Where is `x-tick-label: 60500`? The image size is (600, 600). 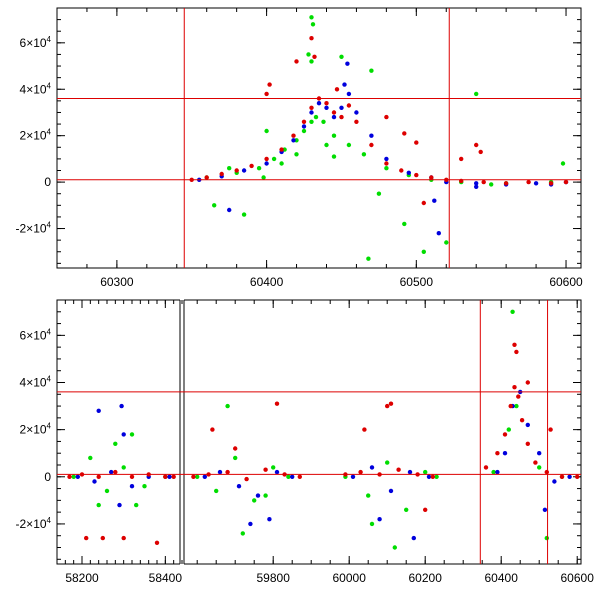
x-tick-label: 60500 is located at coordinates (417, 282).